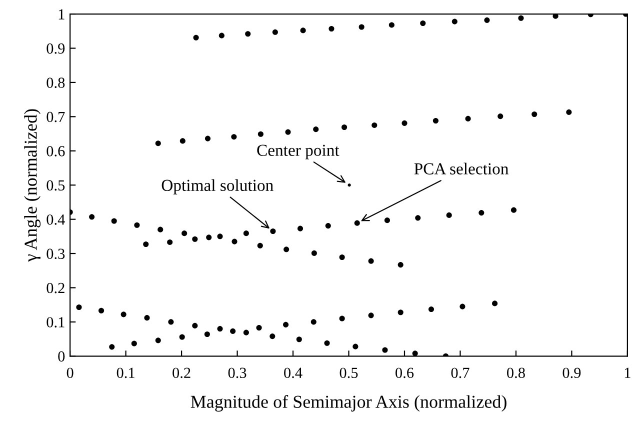  What do you see at coordinates (55, 219) in the screenshot?
I see `y-tick-label: 0.4` at bounding box center [55, 219].